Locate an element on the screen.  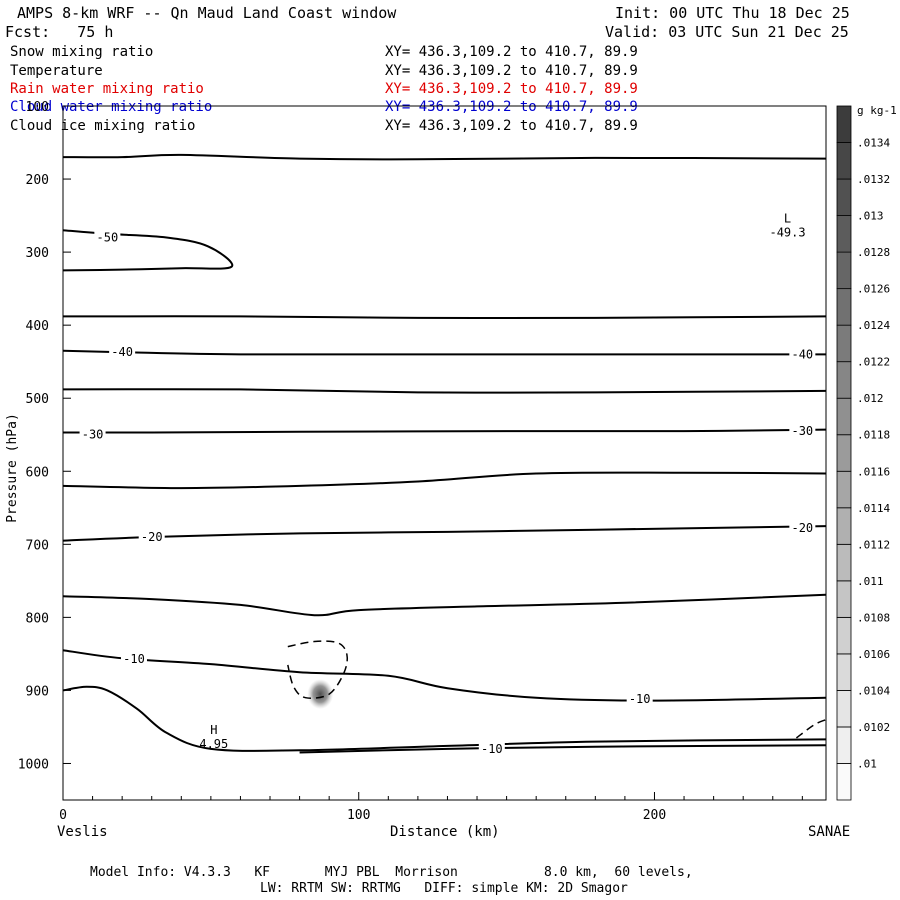
init-time: Init: 00 UTC Thu 18 Dec 25 is located at coordinates (732, 13).